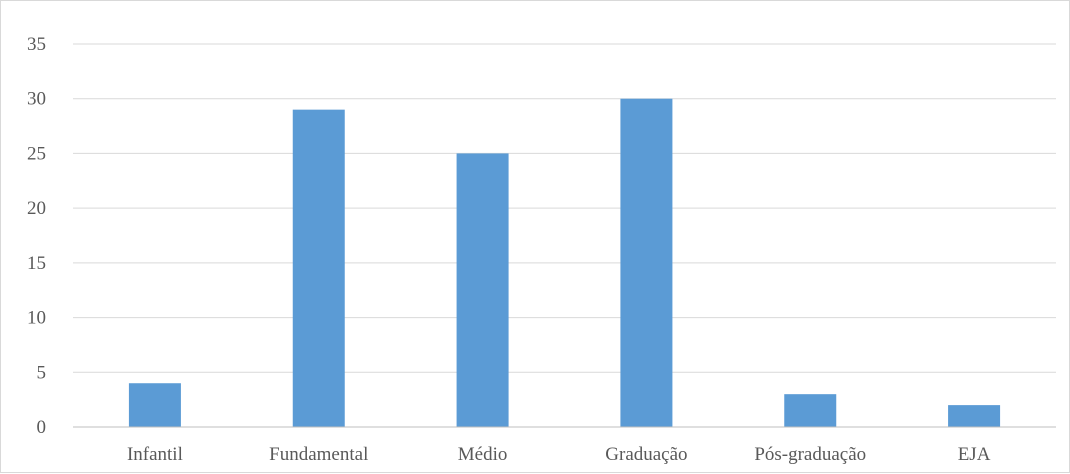 The width and height of the screenshot is (1070, 474). I want to click on x-tick-label: Graduação, so click(646, 454).